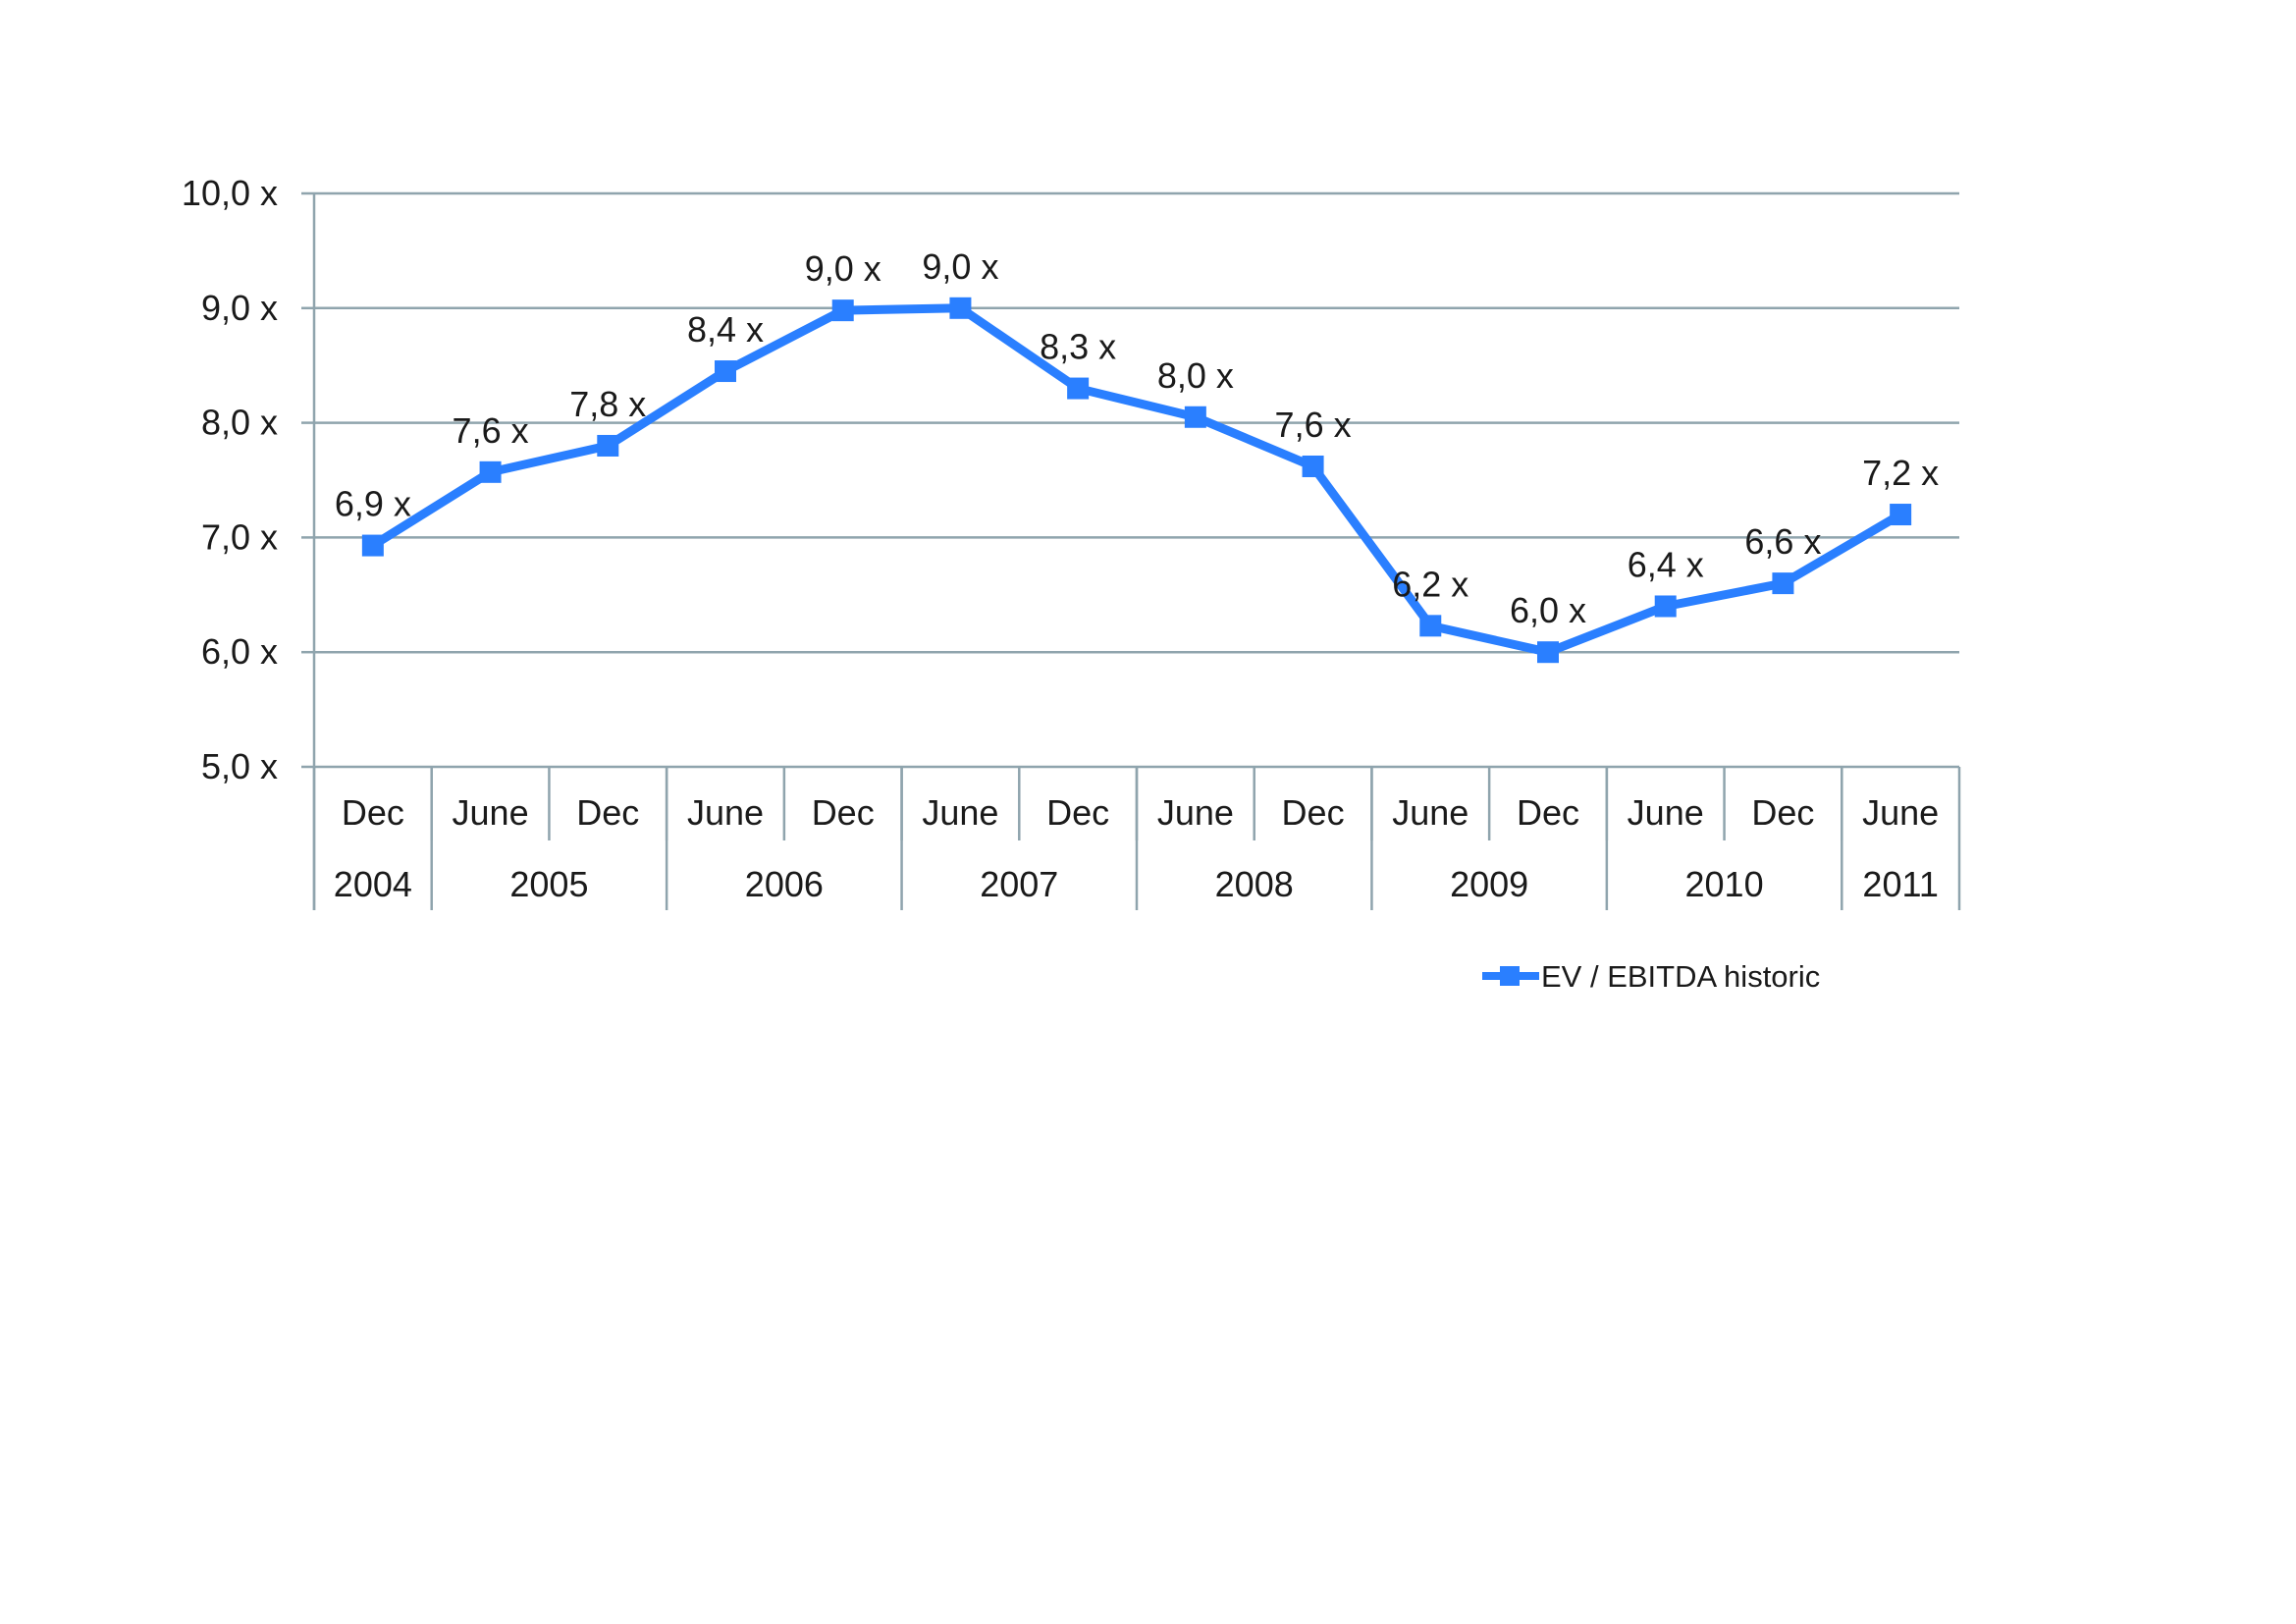 The image size is (2296, 1624). Describe the element at coordinates (239, 766) in the screenshot. I see `y-tick-label: 5,0 x` at that location.